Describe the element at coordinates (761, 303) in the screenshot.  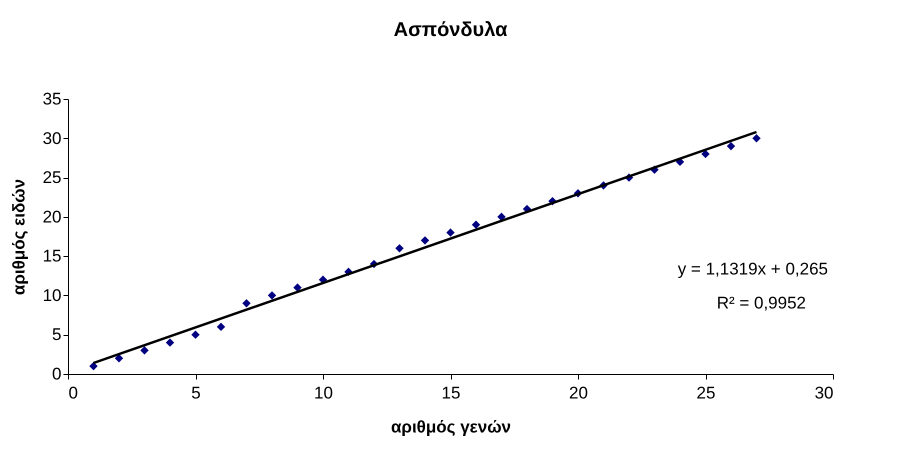
I see `annotation: R² = 0,9952` at that location.